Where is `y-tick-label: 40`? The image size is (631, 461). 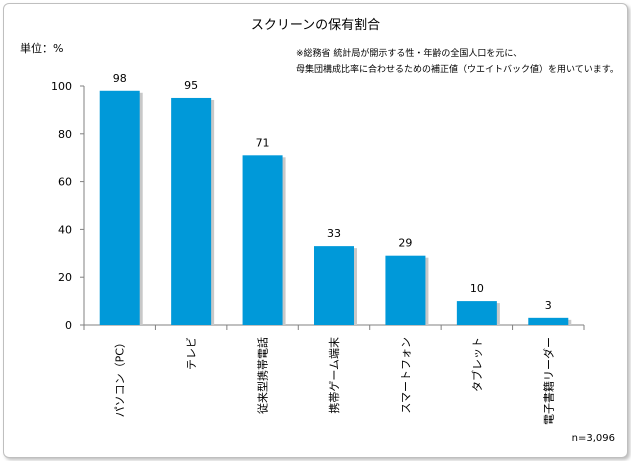
y-tick-label: 40 is located at coordinates (65, 229).